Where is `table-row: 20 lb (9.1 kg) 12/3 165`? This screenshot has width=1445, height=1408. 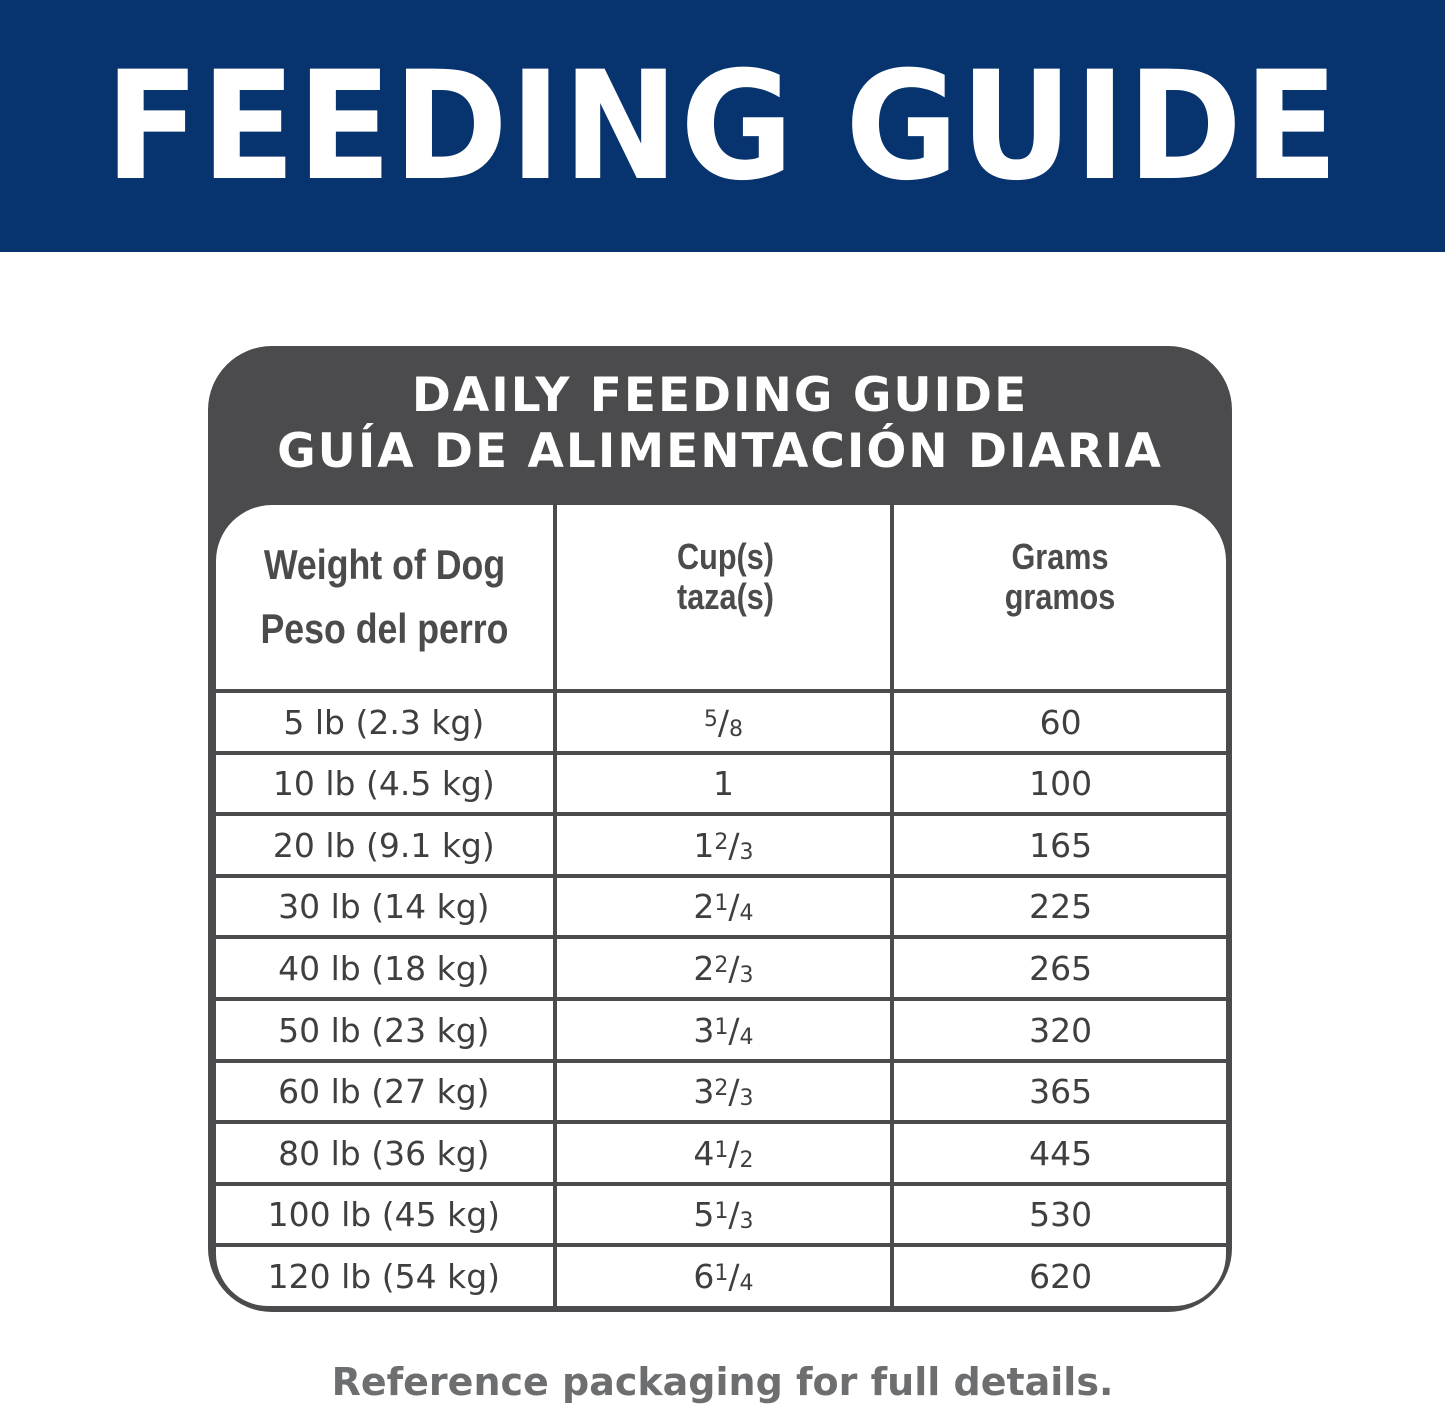 table-row: 20 lb (9.1 kg) 12/3 165 is located at coordinates (721, 843).